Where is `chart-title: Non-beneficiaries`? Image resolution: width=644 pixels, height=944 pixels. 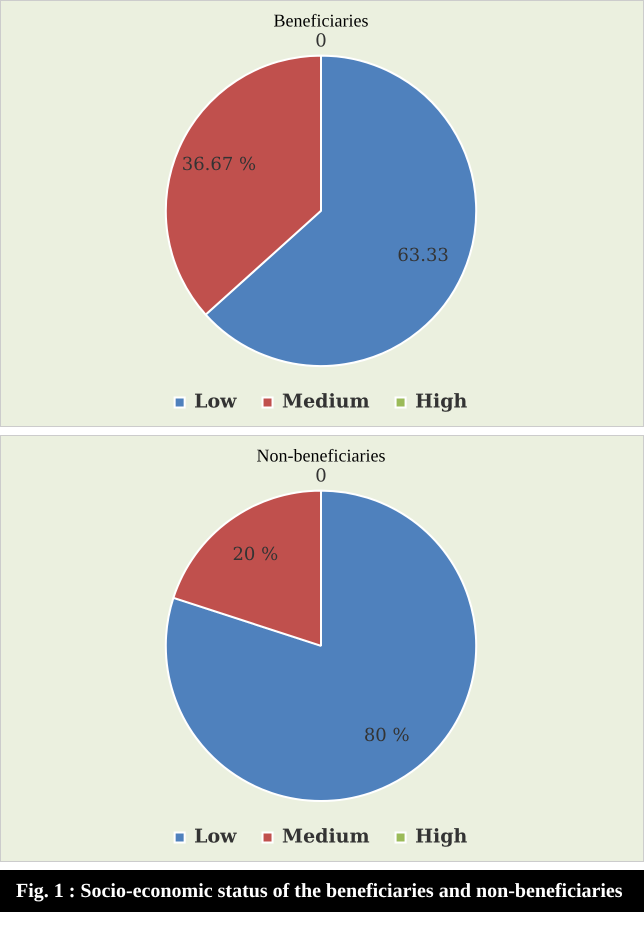 chart-title: Non-beneficiaries is located at coordinates (321, 456).